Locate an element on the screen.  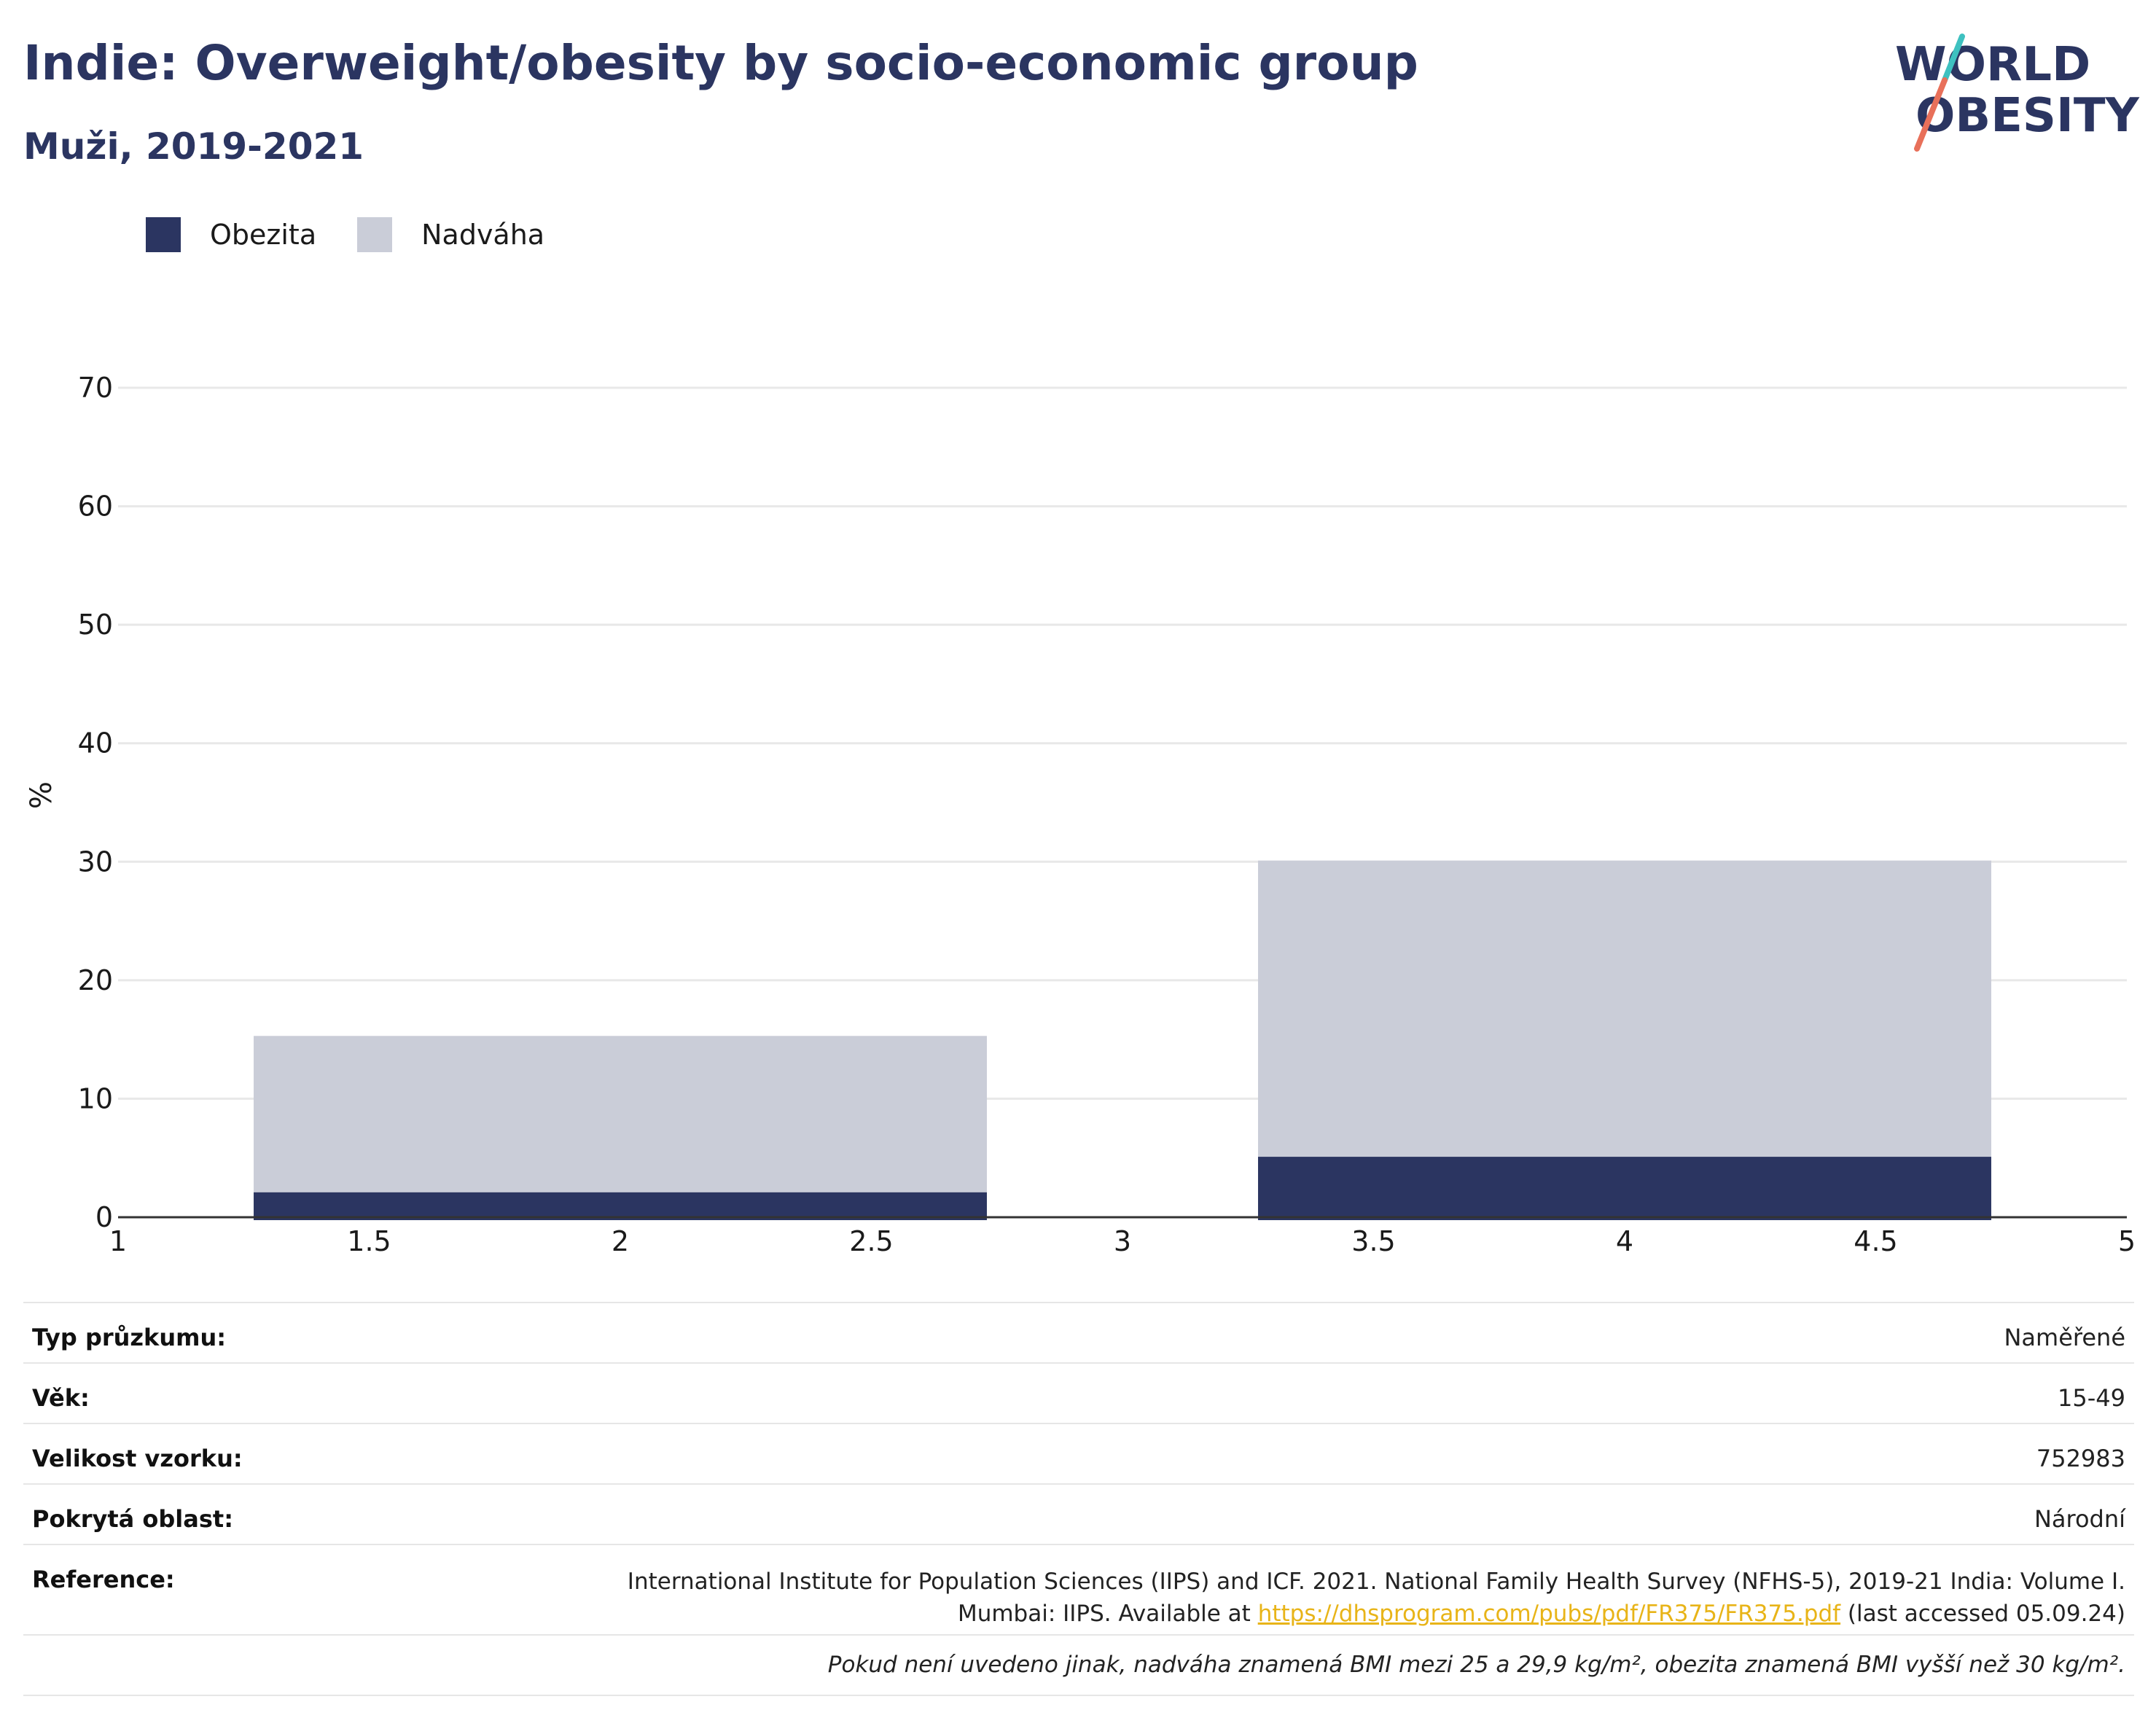
age-value: 15-49 is located at coordinates (2092, 1398).